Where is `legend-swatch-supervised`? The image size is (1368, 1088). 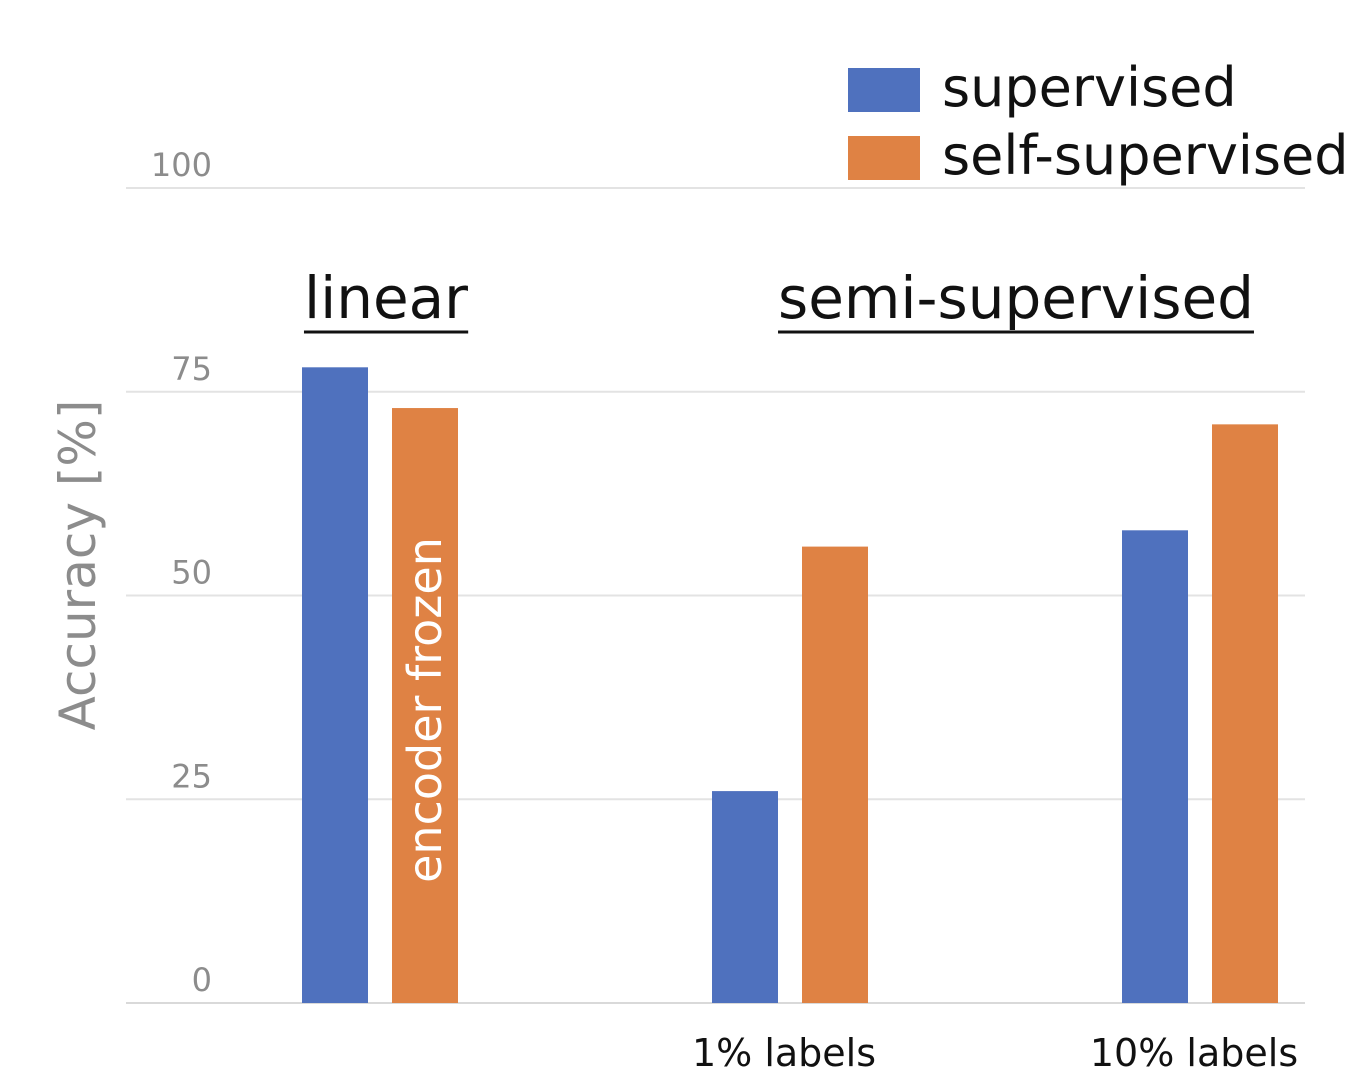
legend-swatch-supervised is located at coordinates (884, 90).